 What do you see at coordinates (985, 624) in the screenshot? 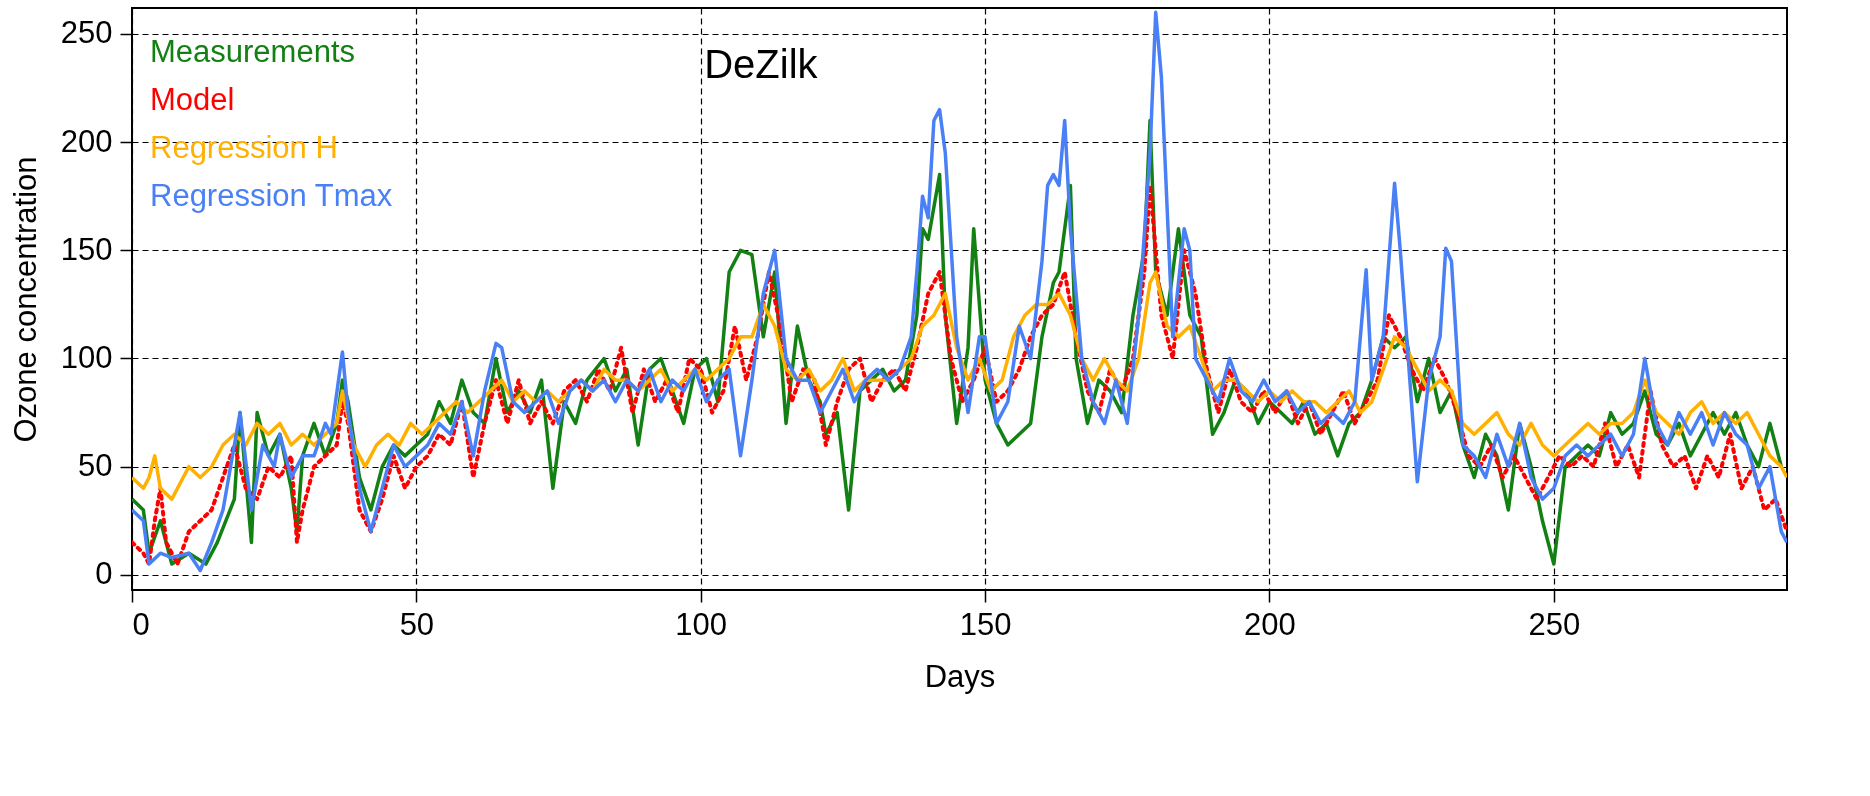
I see `x-tick-label: 150` at bounding box center [985, 624].